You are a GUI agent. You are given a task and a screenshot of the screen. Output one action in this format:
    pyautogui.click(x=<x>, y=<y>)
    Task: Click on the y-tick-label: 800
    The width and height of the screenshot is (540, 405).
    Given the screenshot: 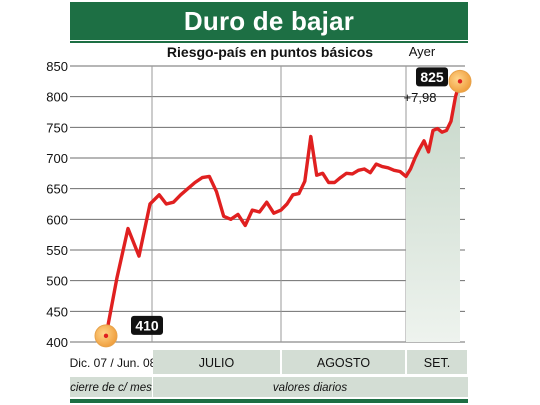 What is the action you would take?
    pyautogui.click(x=57, y=97)
    